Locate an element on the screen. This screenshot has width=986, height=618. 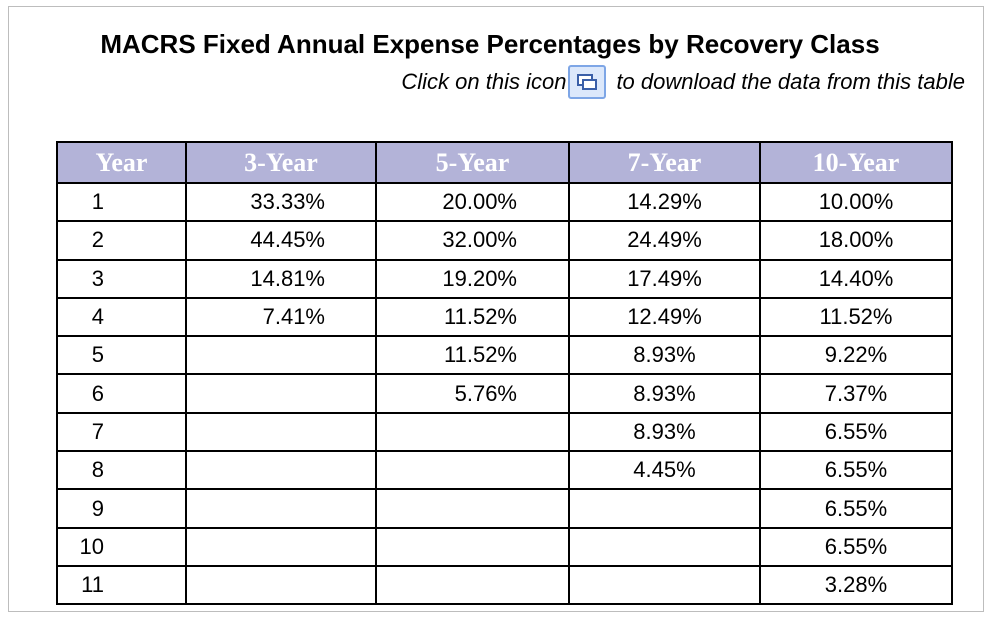
table-cell: 11 is located at coordinates (121, 585).